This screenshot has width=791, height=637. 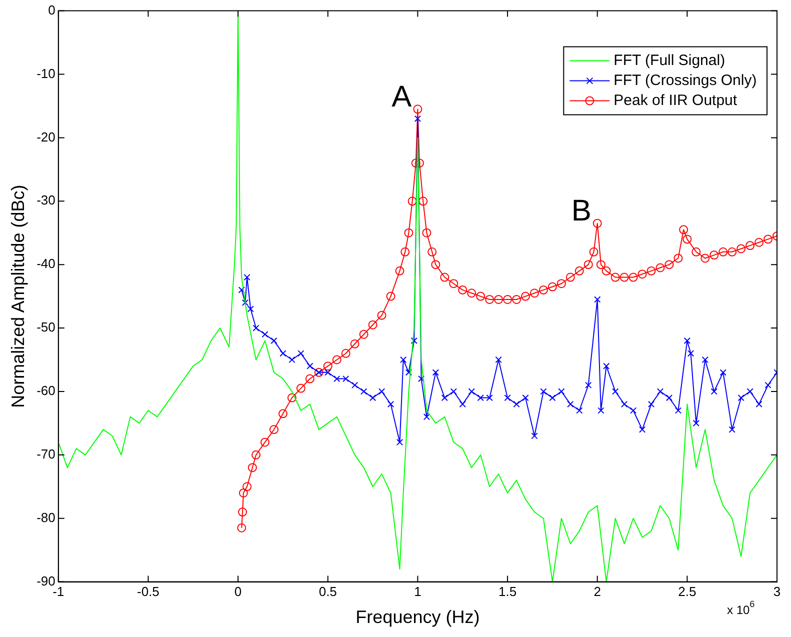 What do you see at coordinates (676, 100) in the screenshot?
I see `legend-label: Peak of IIR Output` at bounding box center [676, 100].